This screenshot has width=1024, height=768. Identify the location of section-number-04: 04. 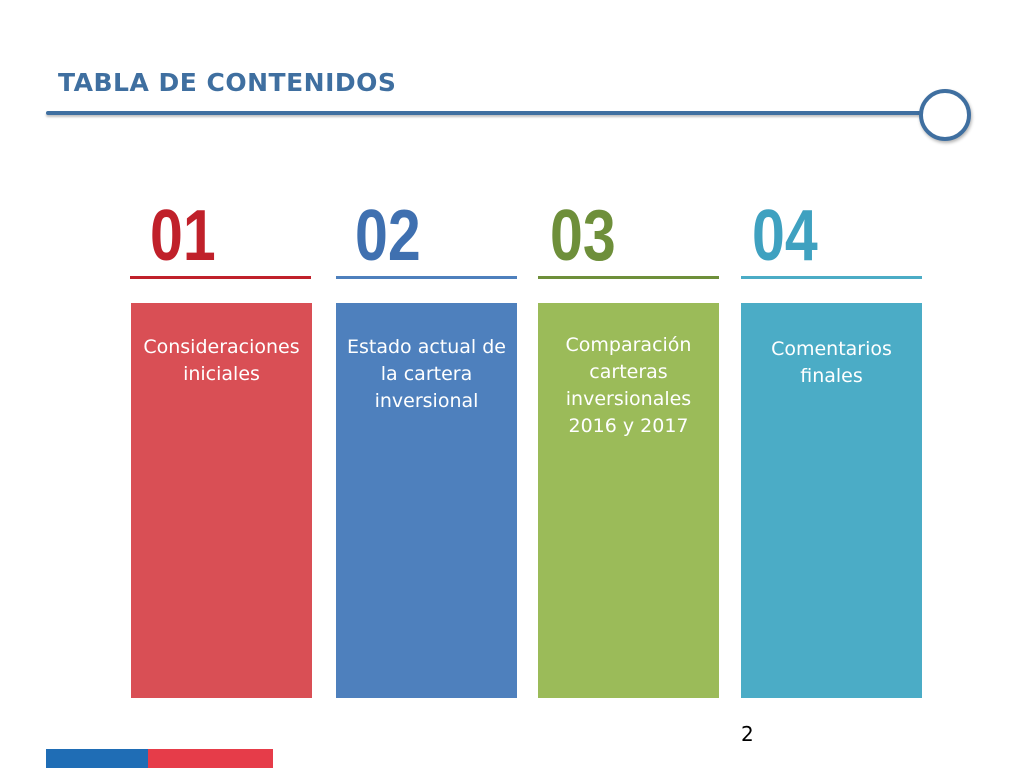
(785, 236).